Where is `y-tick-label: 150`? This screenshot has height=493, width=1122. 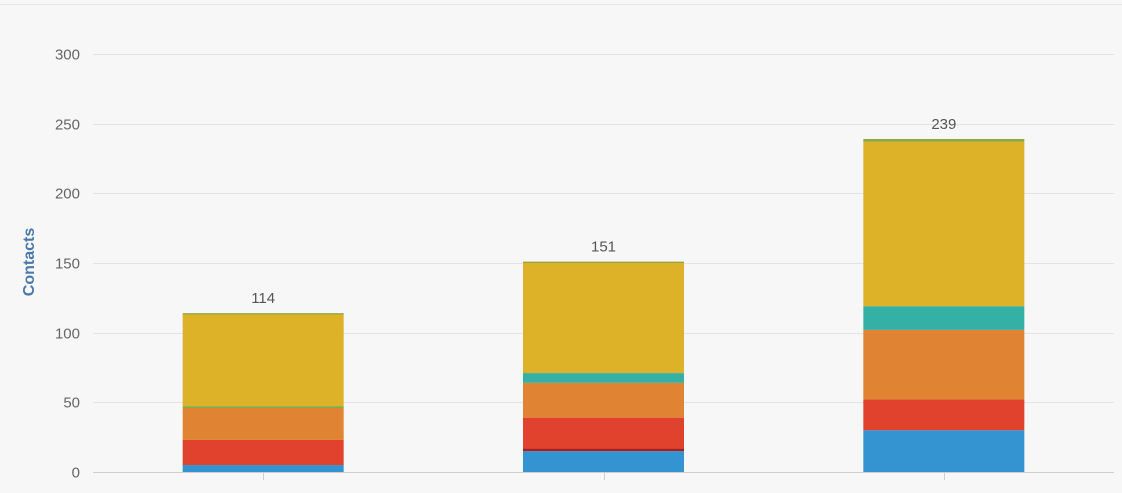 y-tick-label: 150 is located at coordinates (67, 264).